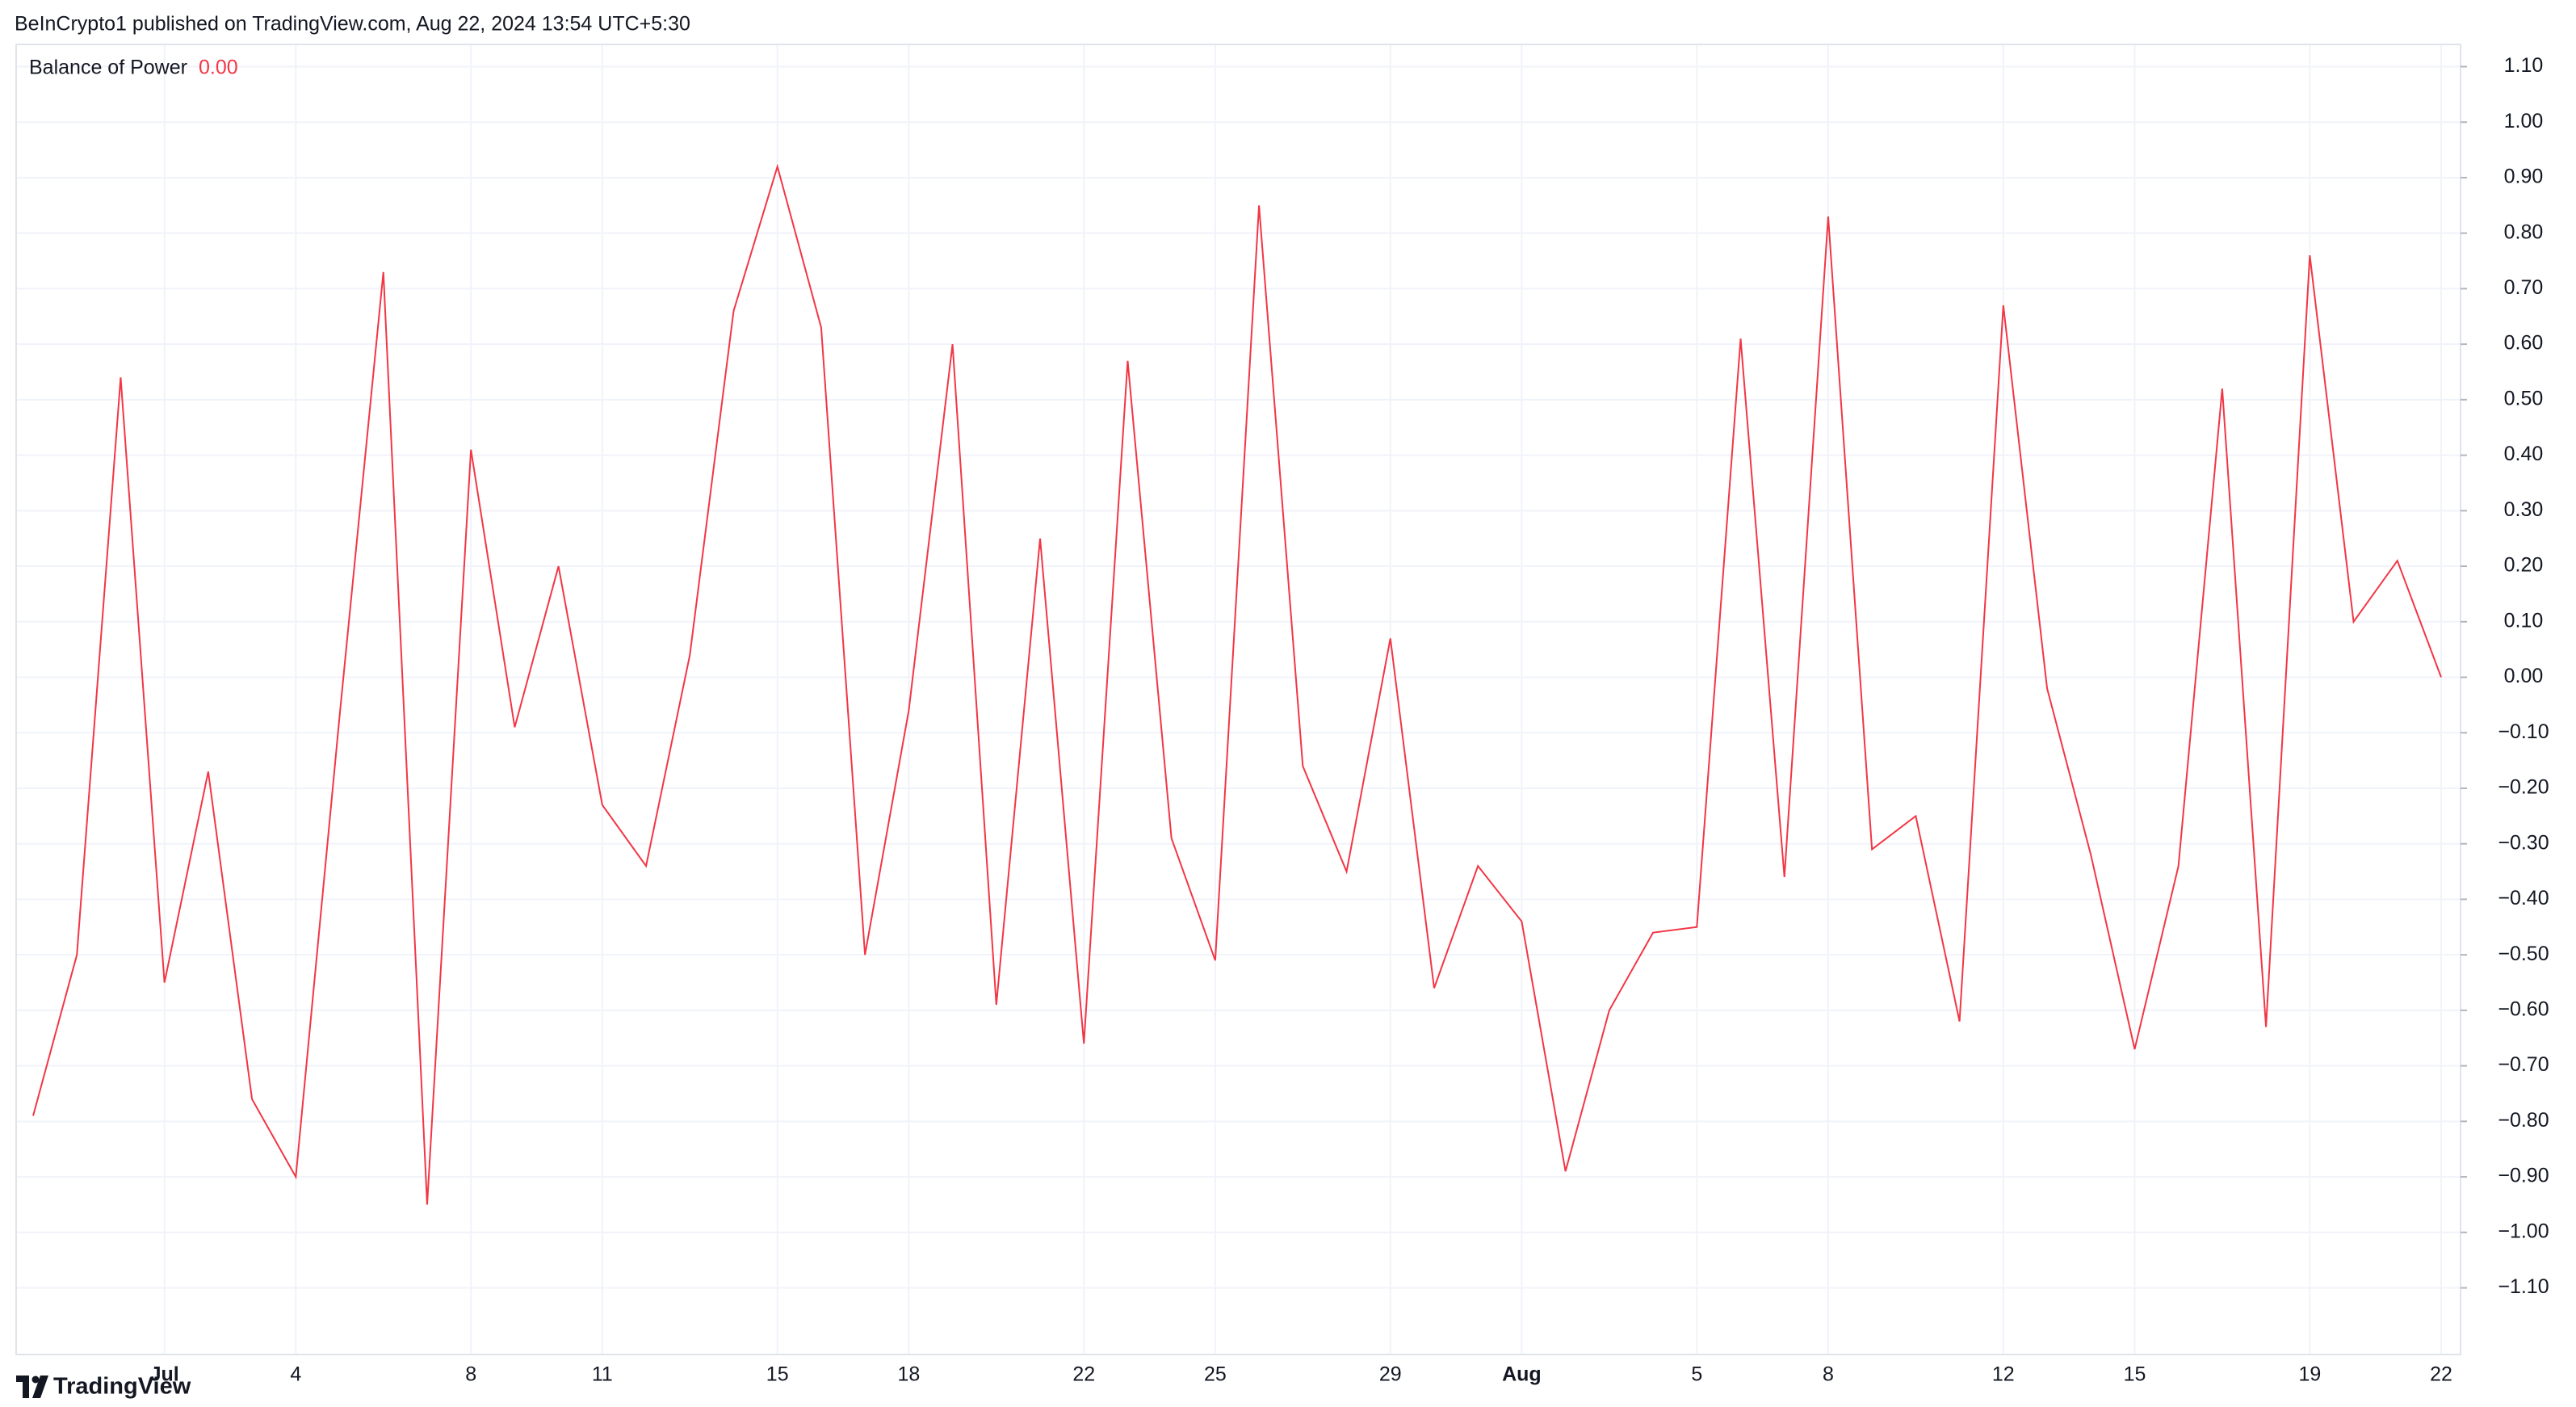  I want to click on y-tick-label: −0.40, so click(2523, 898).